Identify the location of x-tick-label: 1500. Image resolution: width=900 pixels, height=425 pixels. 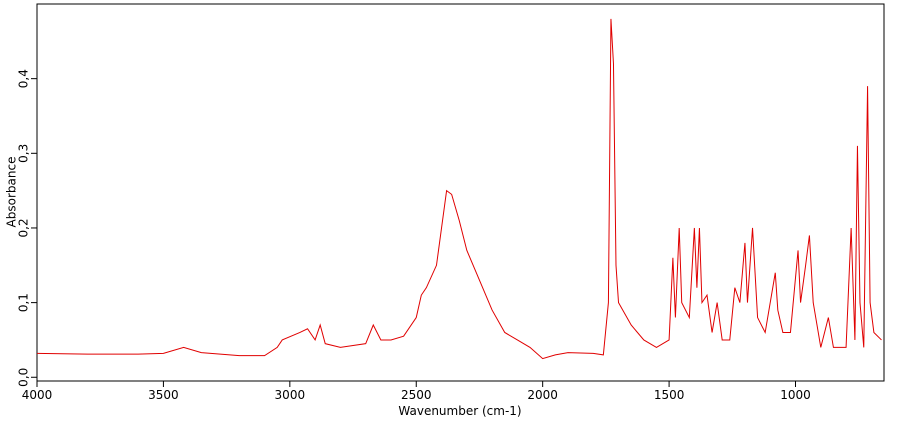
(669, 395).